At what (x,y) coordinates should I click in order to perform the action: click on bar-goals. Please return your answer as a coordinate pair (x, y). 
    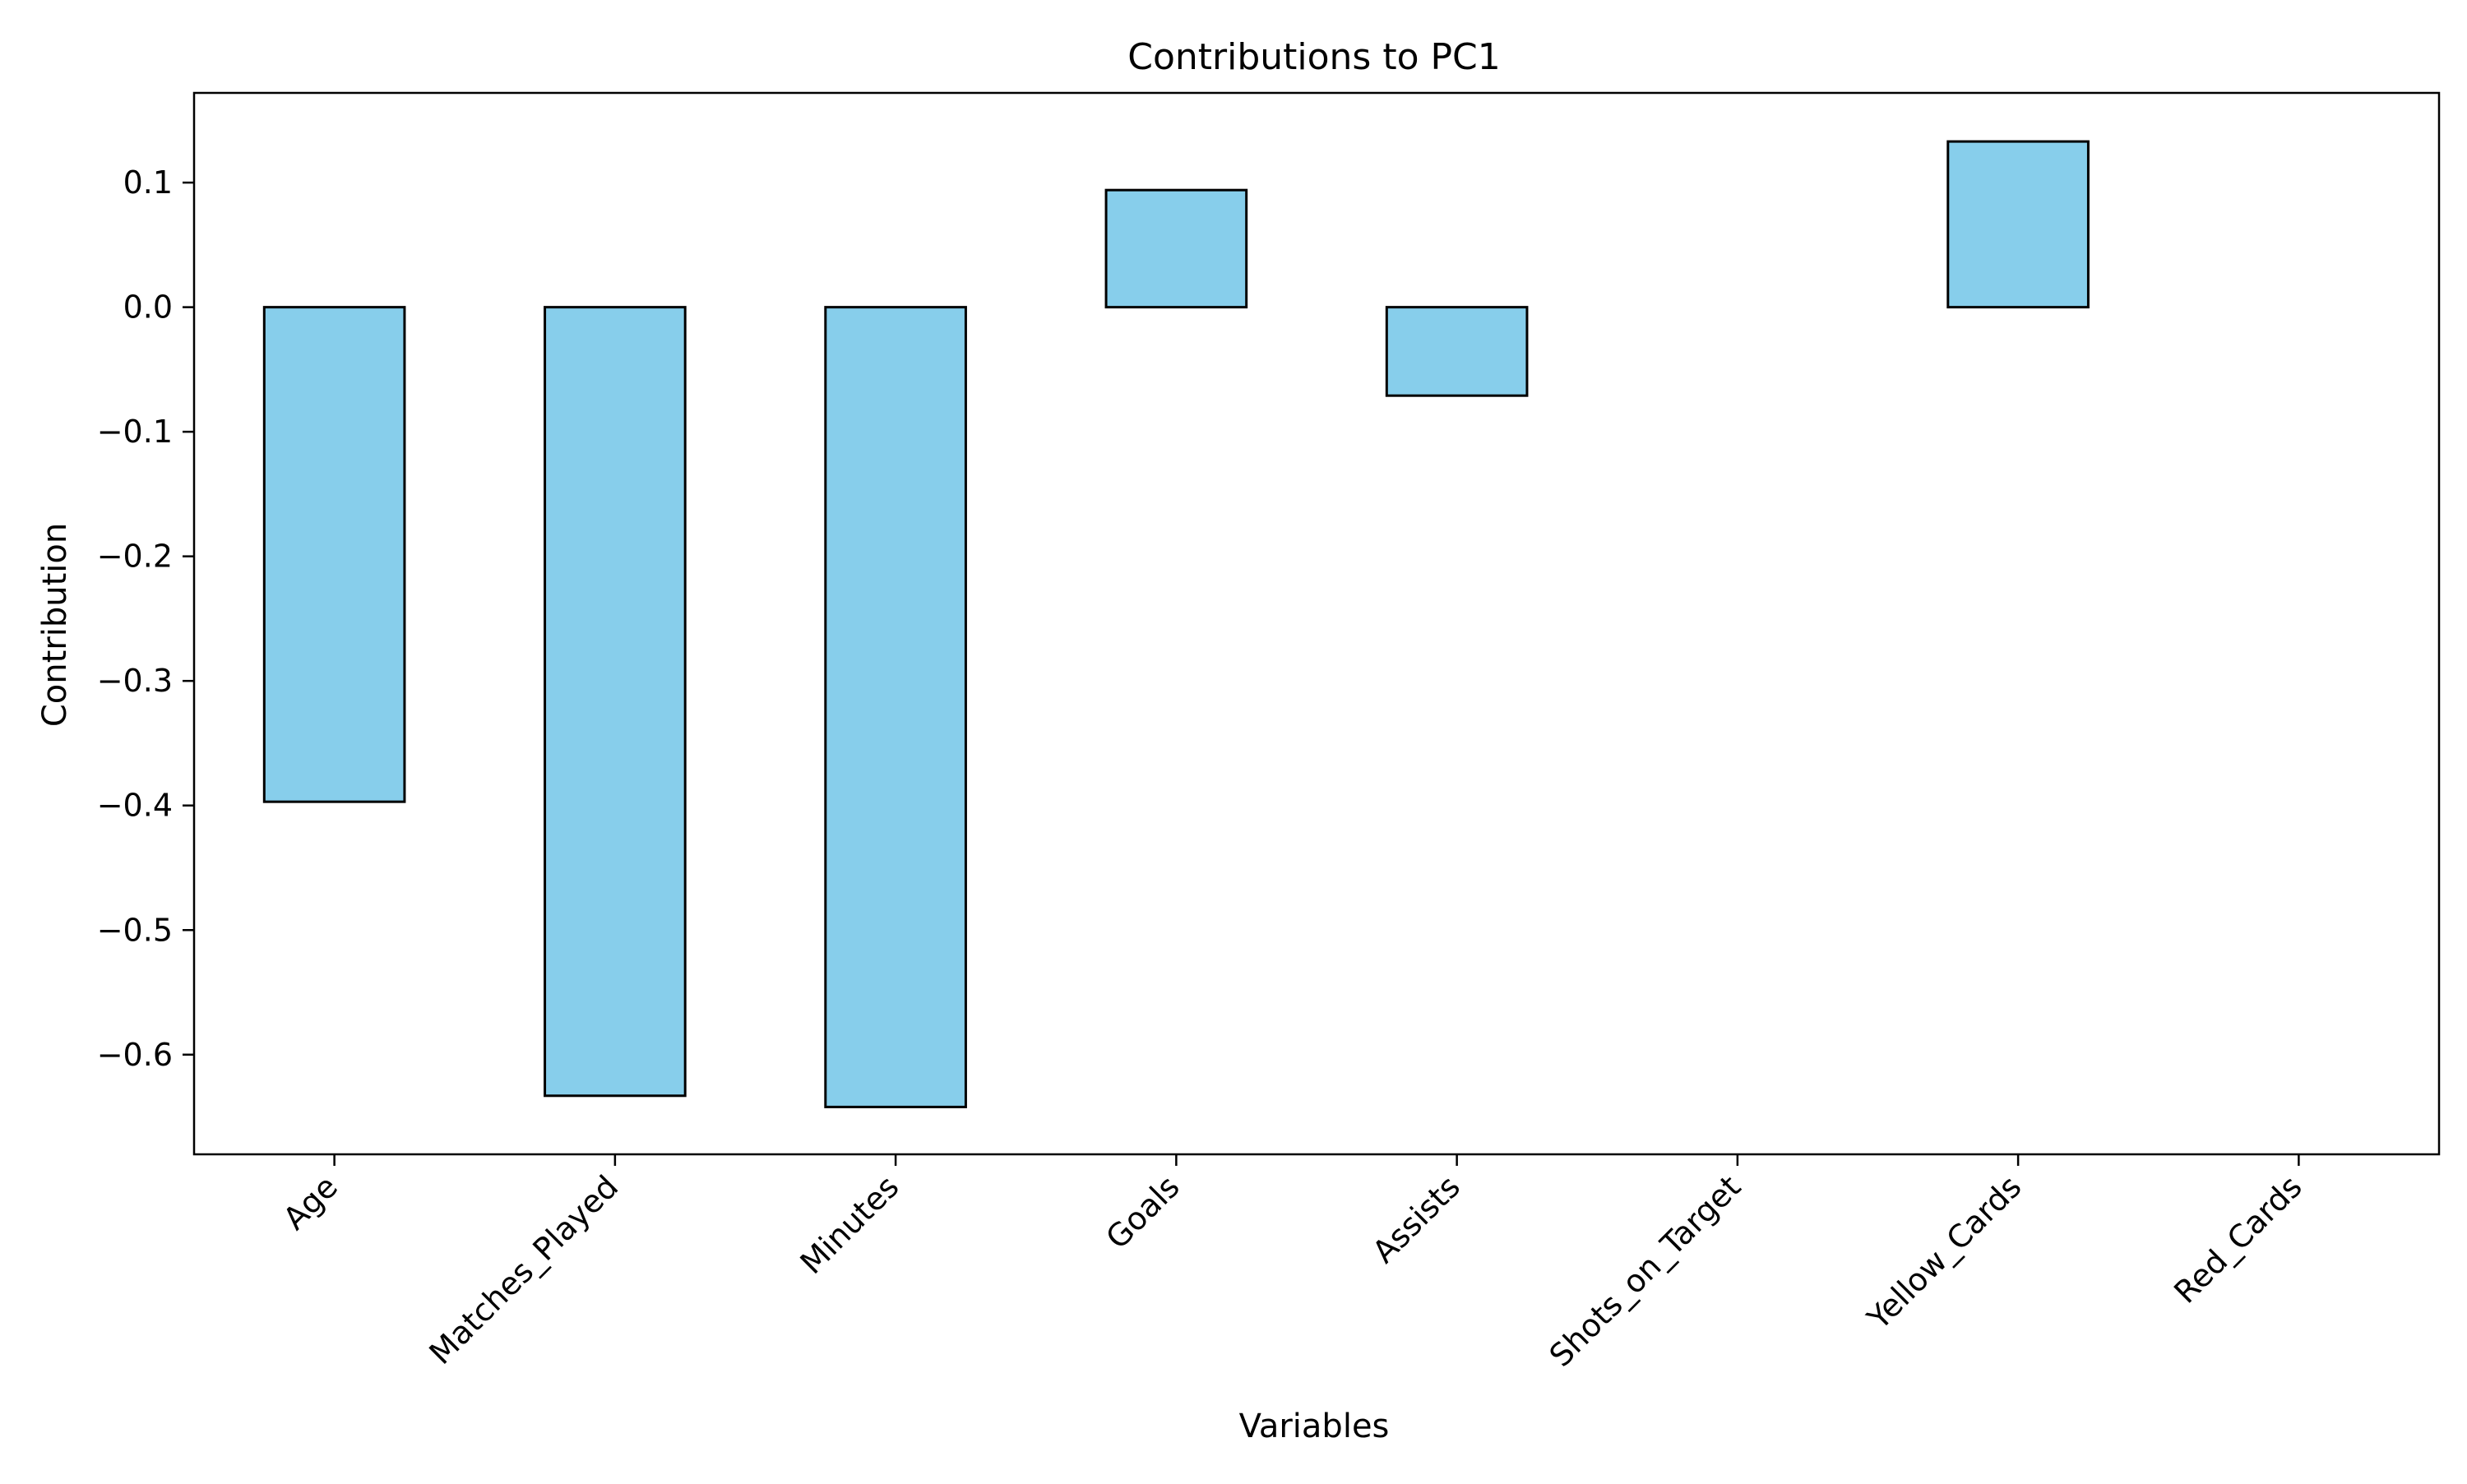
    Looking at the image, I should click on (1176, 249).